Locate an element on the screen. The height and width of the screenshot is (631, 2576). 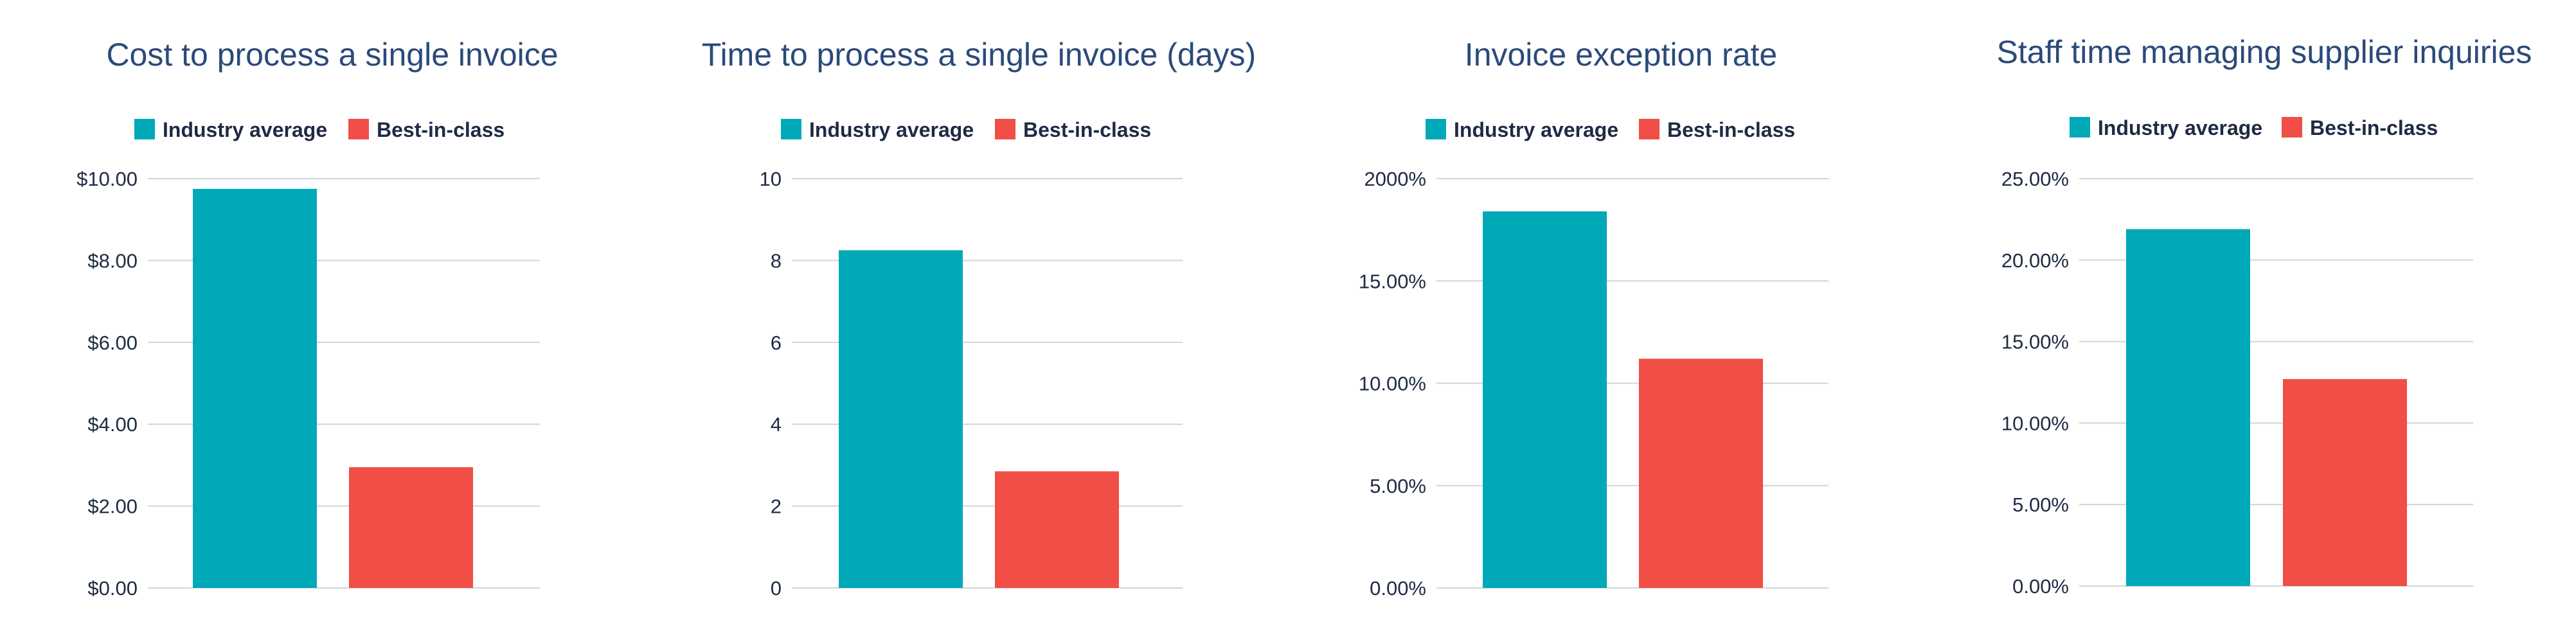
y-tick-label: $4.00 is located at coordinates (112, 425).